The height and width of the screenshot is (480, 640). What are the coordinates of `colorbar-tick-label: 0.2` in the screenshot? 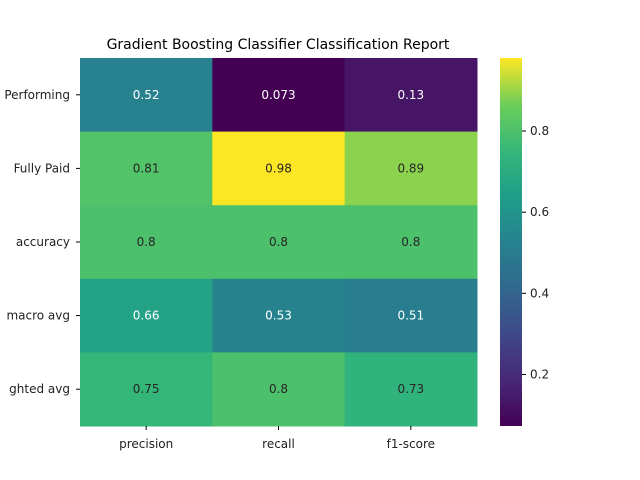 It's located at (539, 374).